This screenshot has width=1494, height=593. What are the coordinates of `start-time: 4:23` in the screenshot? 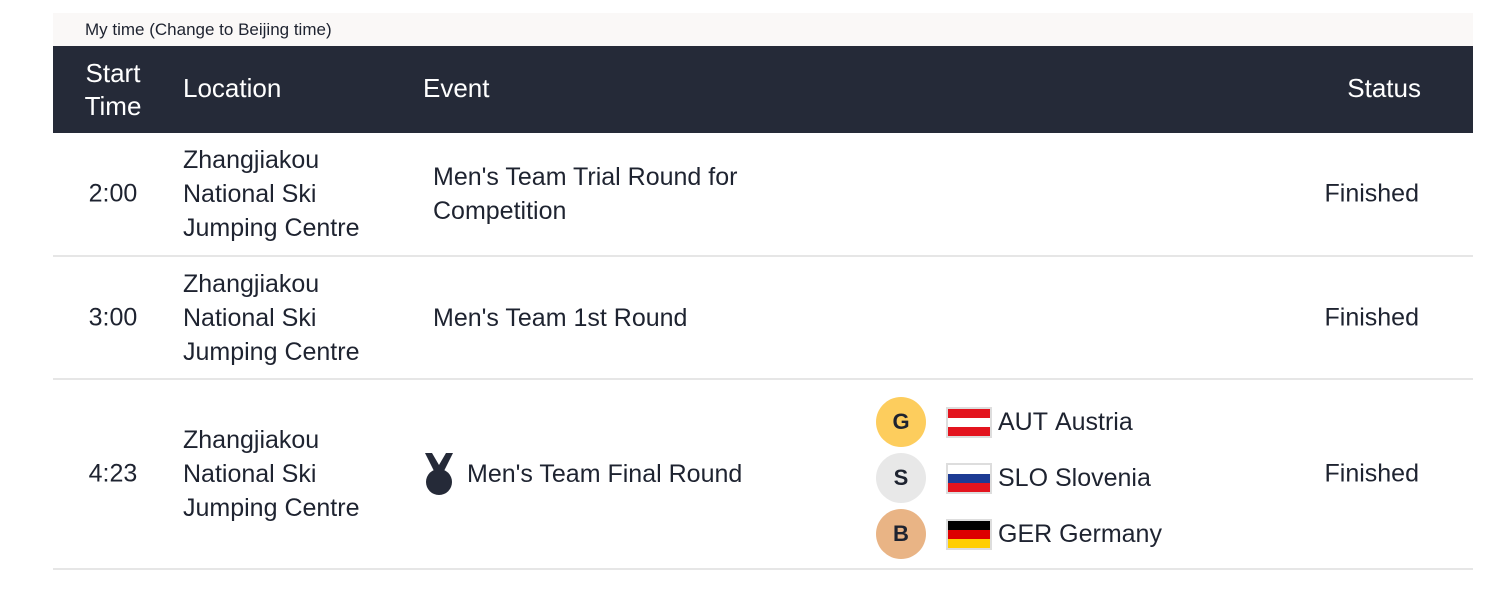 It's located at (113, 473).